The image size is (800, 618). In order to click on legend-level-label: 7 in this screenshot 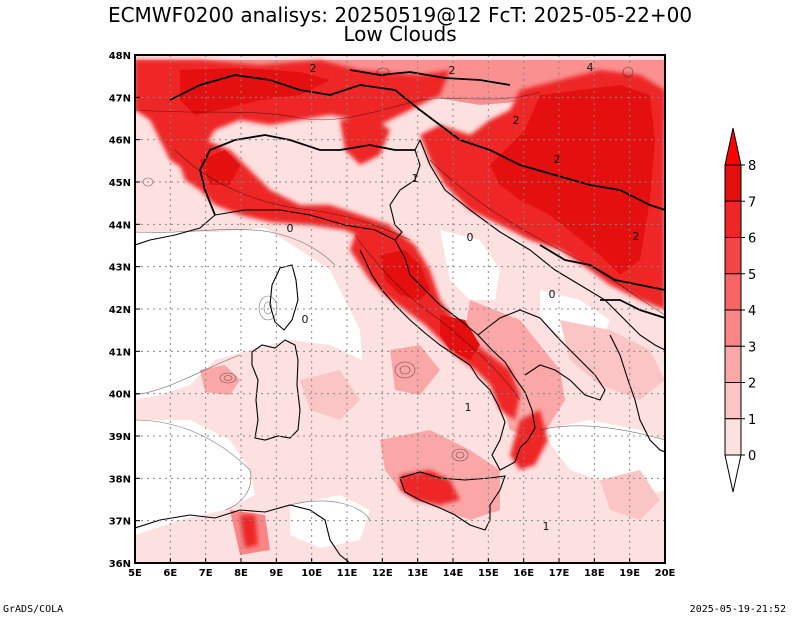, I will do `click(752, 202)`.